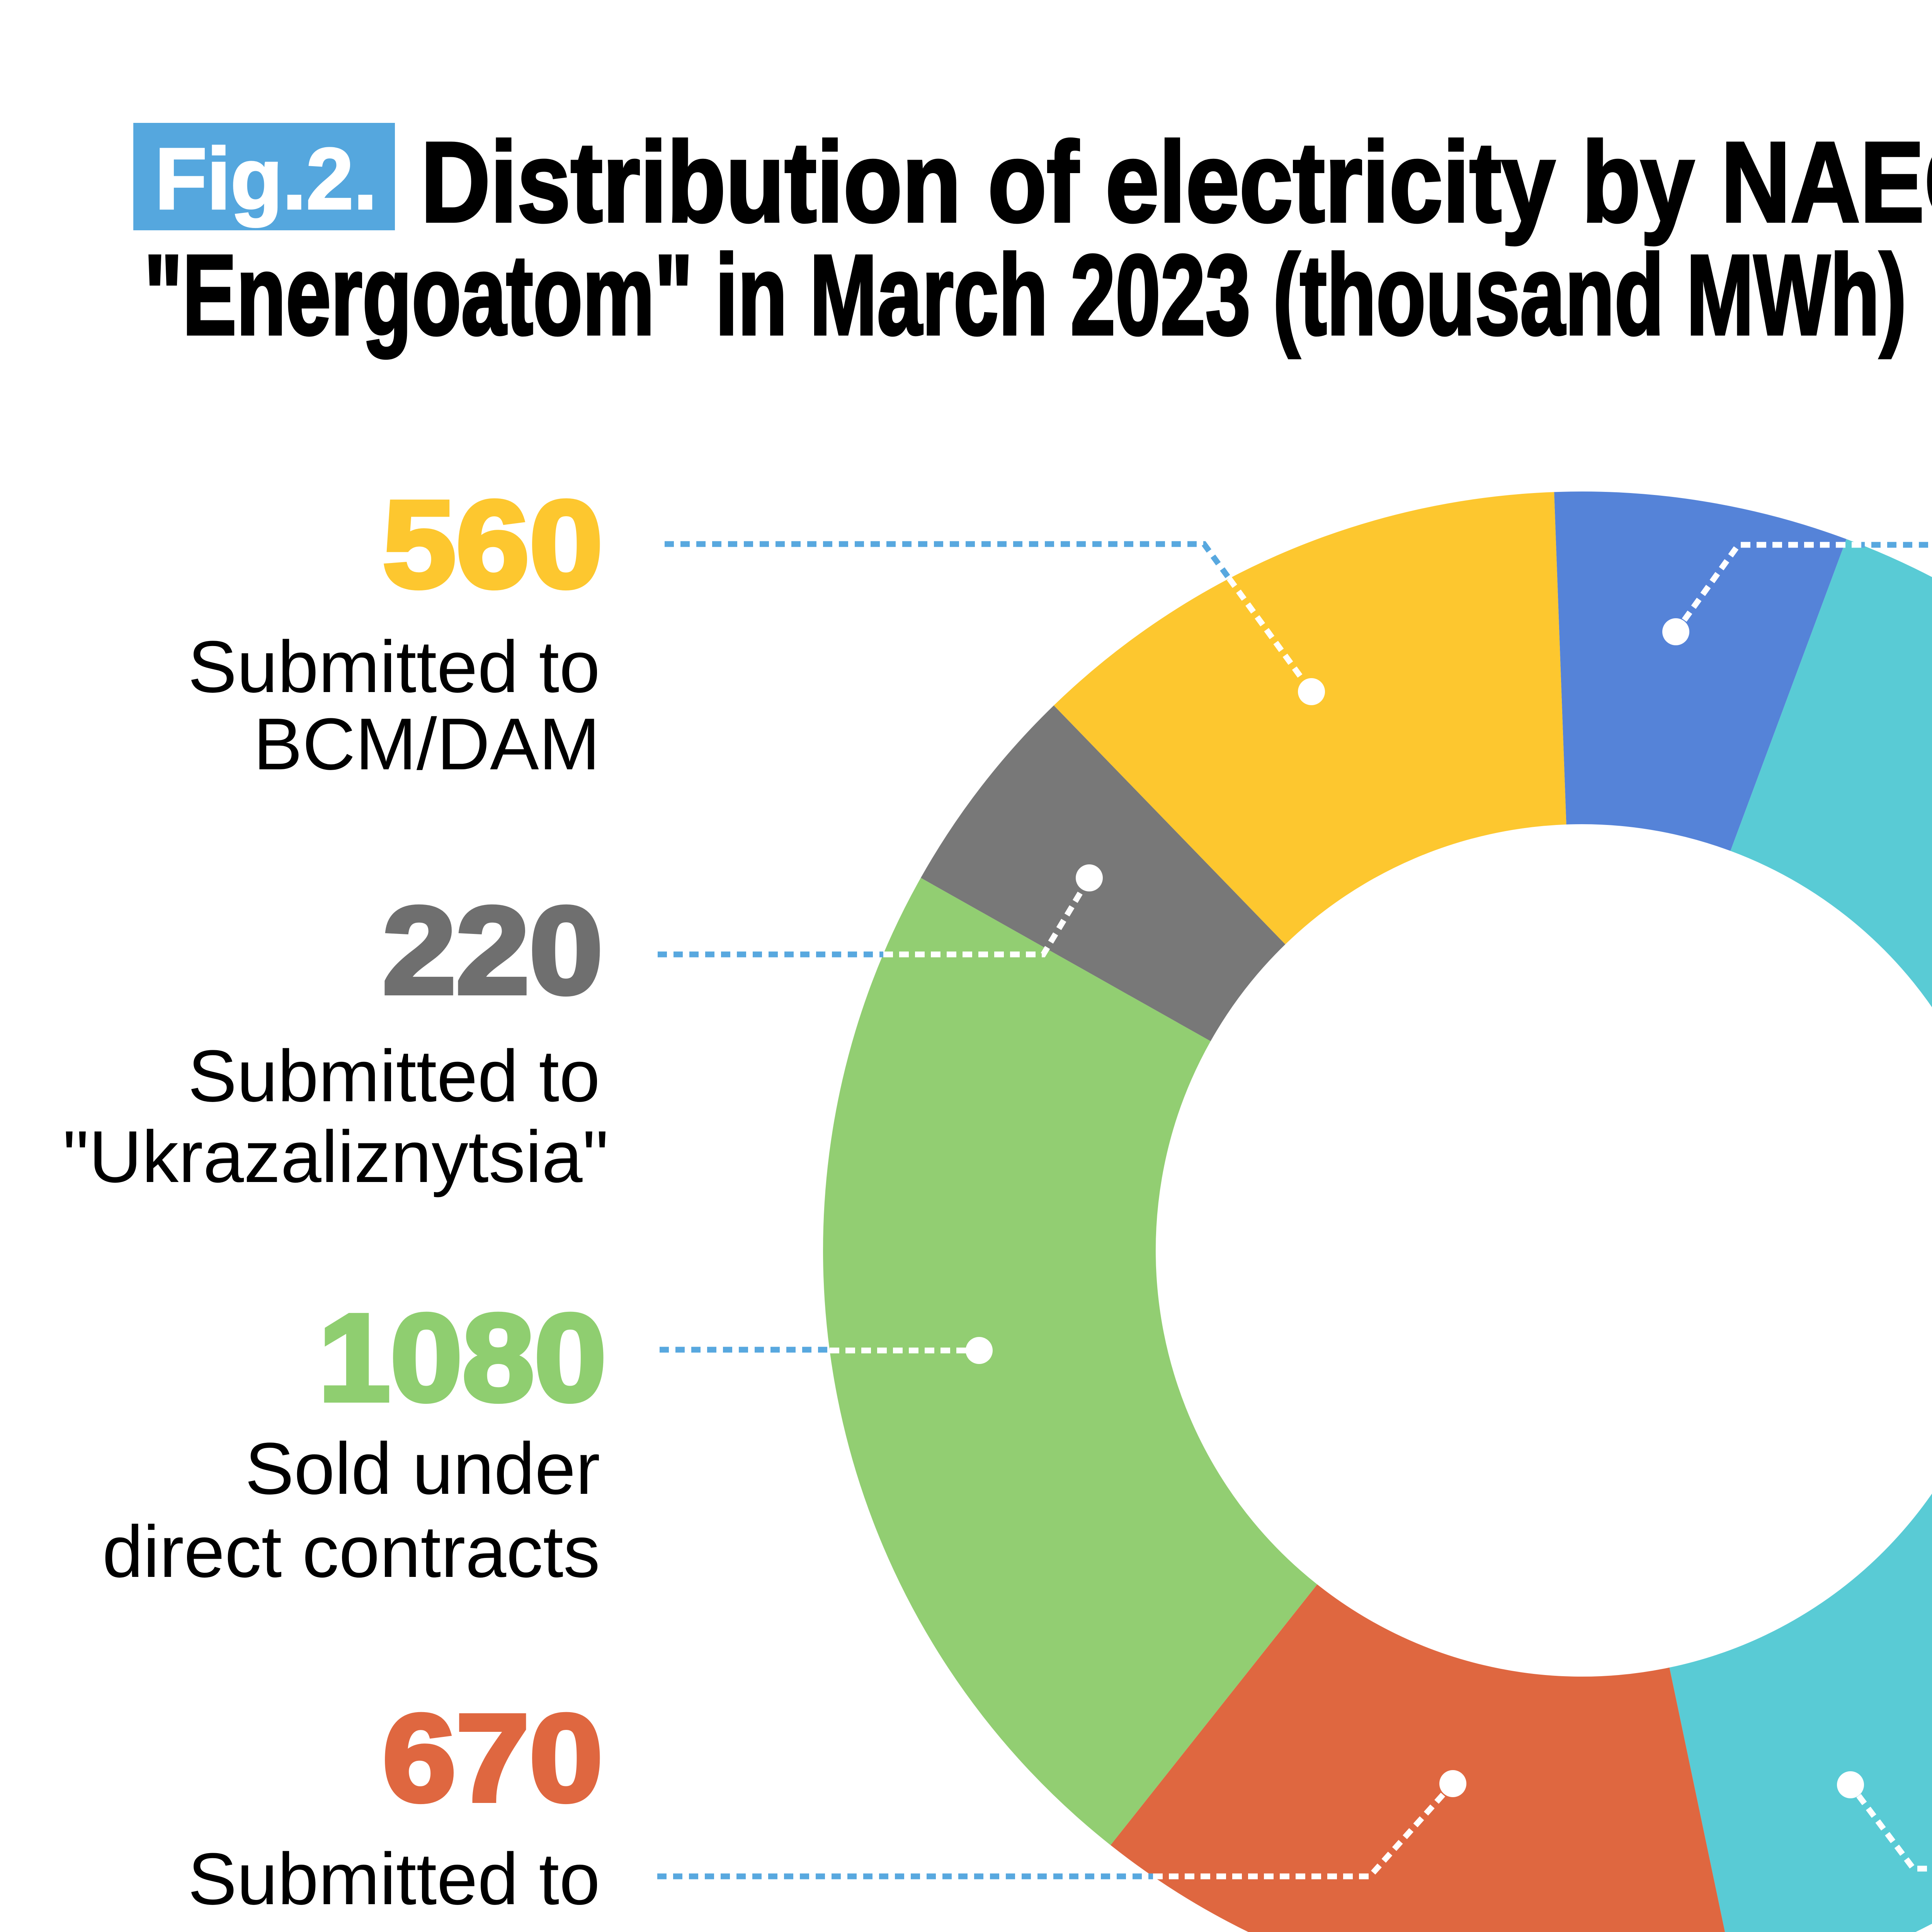 The height and width of the screenshot is (1932, 1932). Describe the element at coordinates (457, 1927) in the screenshot. I see `svg-text: GarPock` at that location.